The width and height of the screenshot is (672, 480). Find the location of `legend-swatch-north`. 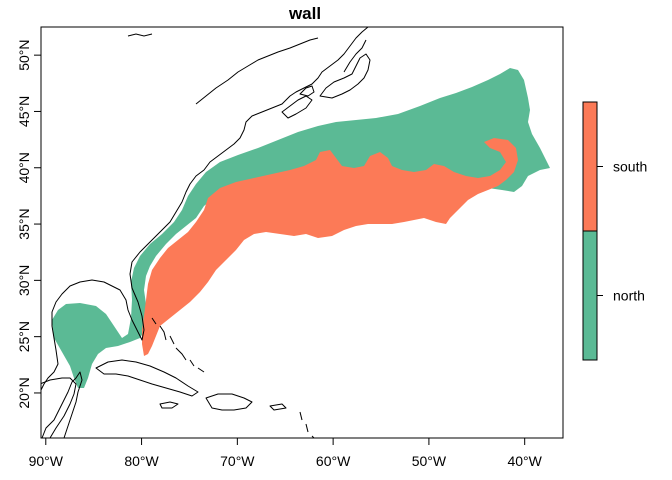

legend-swatch-north is located at coordinates (590, 295).